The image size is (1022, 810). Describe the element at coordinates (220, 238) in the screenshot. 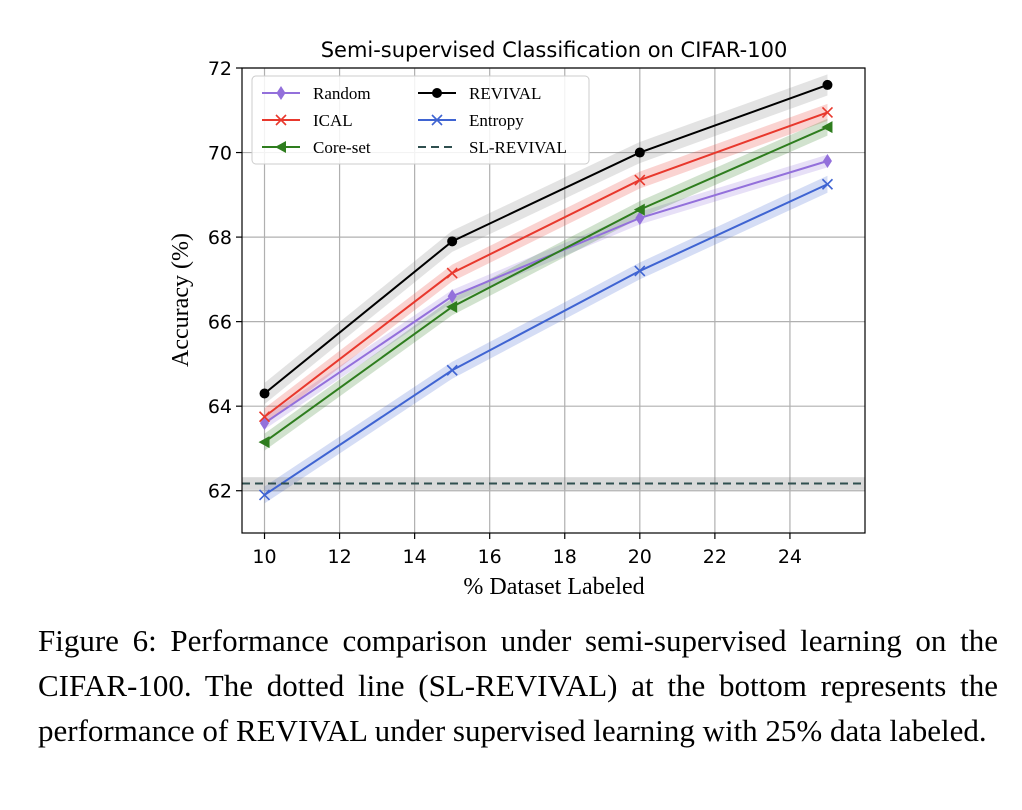

I see `y-tick-label: 68` at that location.